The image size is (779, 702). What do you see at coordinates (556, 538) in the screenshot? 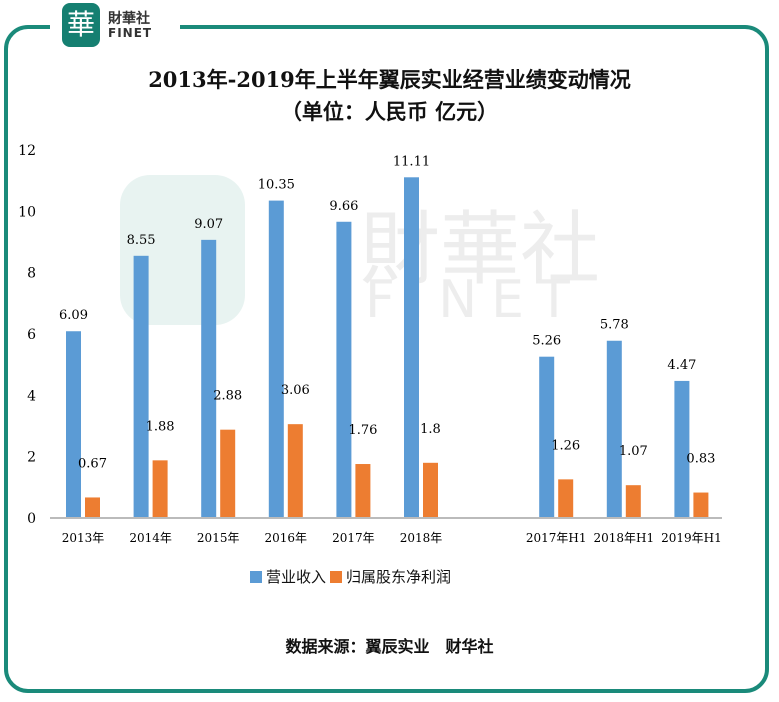
I see `x-tick-label: 2017年H1` at bounding box center [556, 538].